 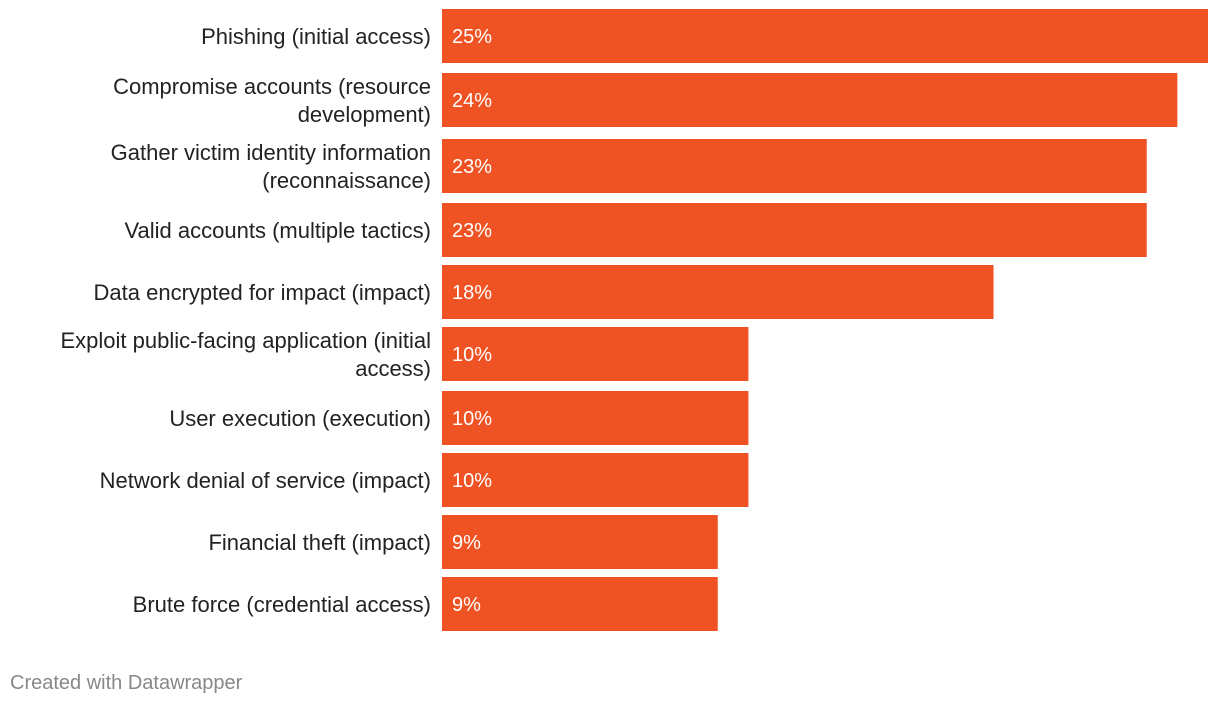 I want to click on category-label: Data encrypted for impact (impact), so click(x=262, y=292).